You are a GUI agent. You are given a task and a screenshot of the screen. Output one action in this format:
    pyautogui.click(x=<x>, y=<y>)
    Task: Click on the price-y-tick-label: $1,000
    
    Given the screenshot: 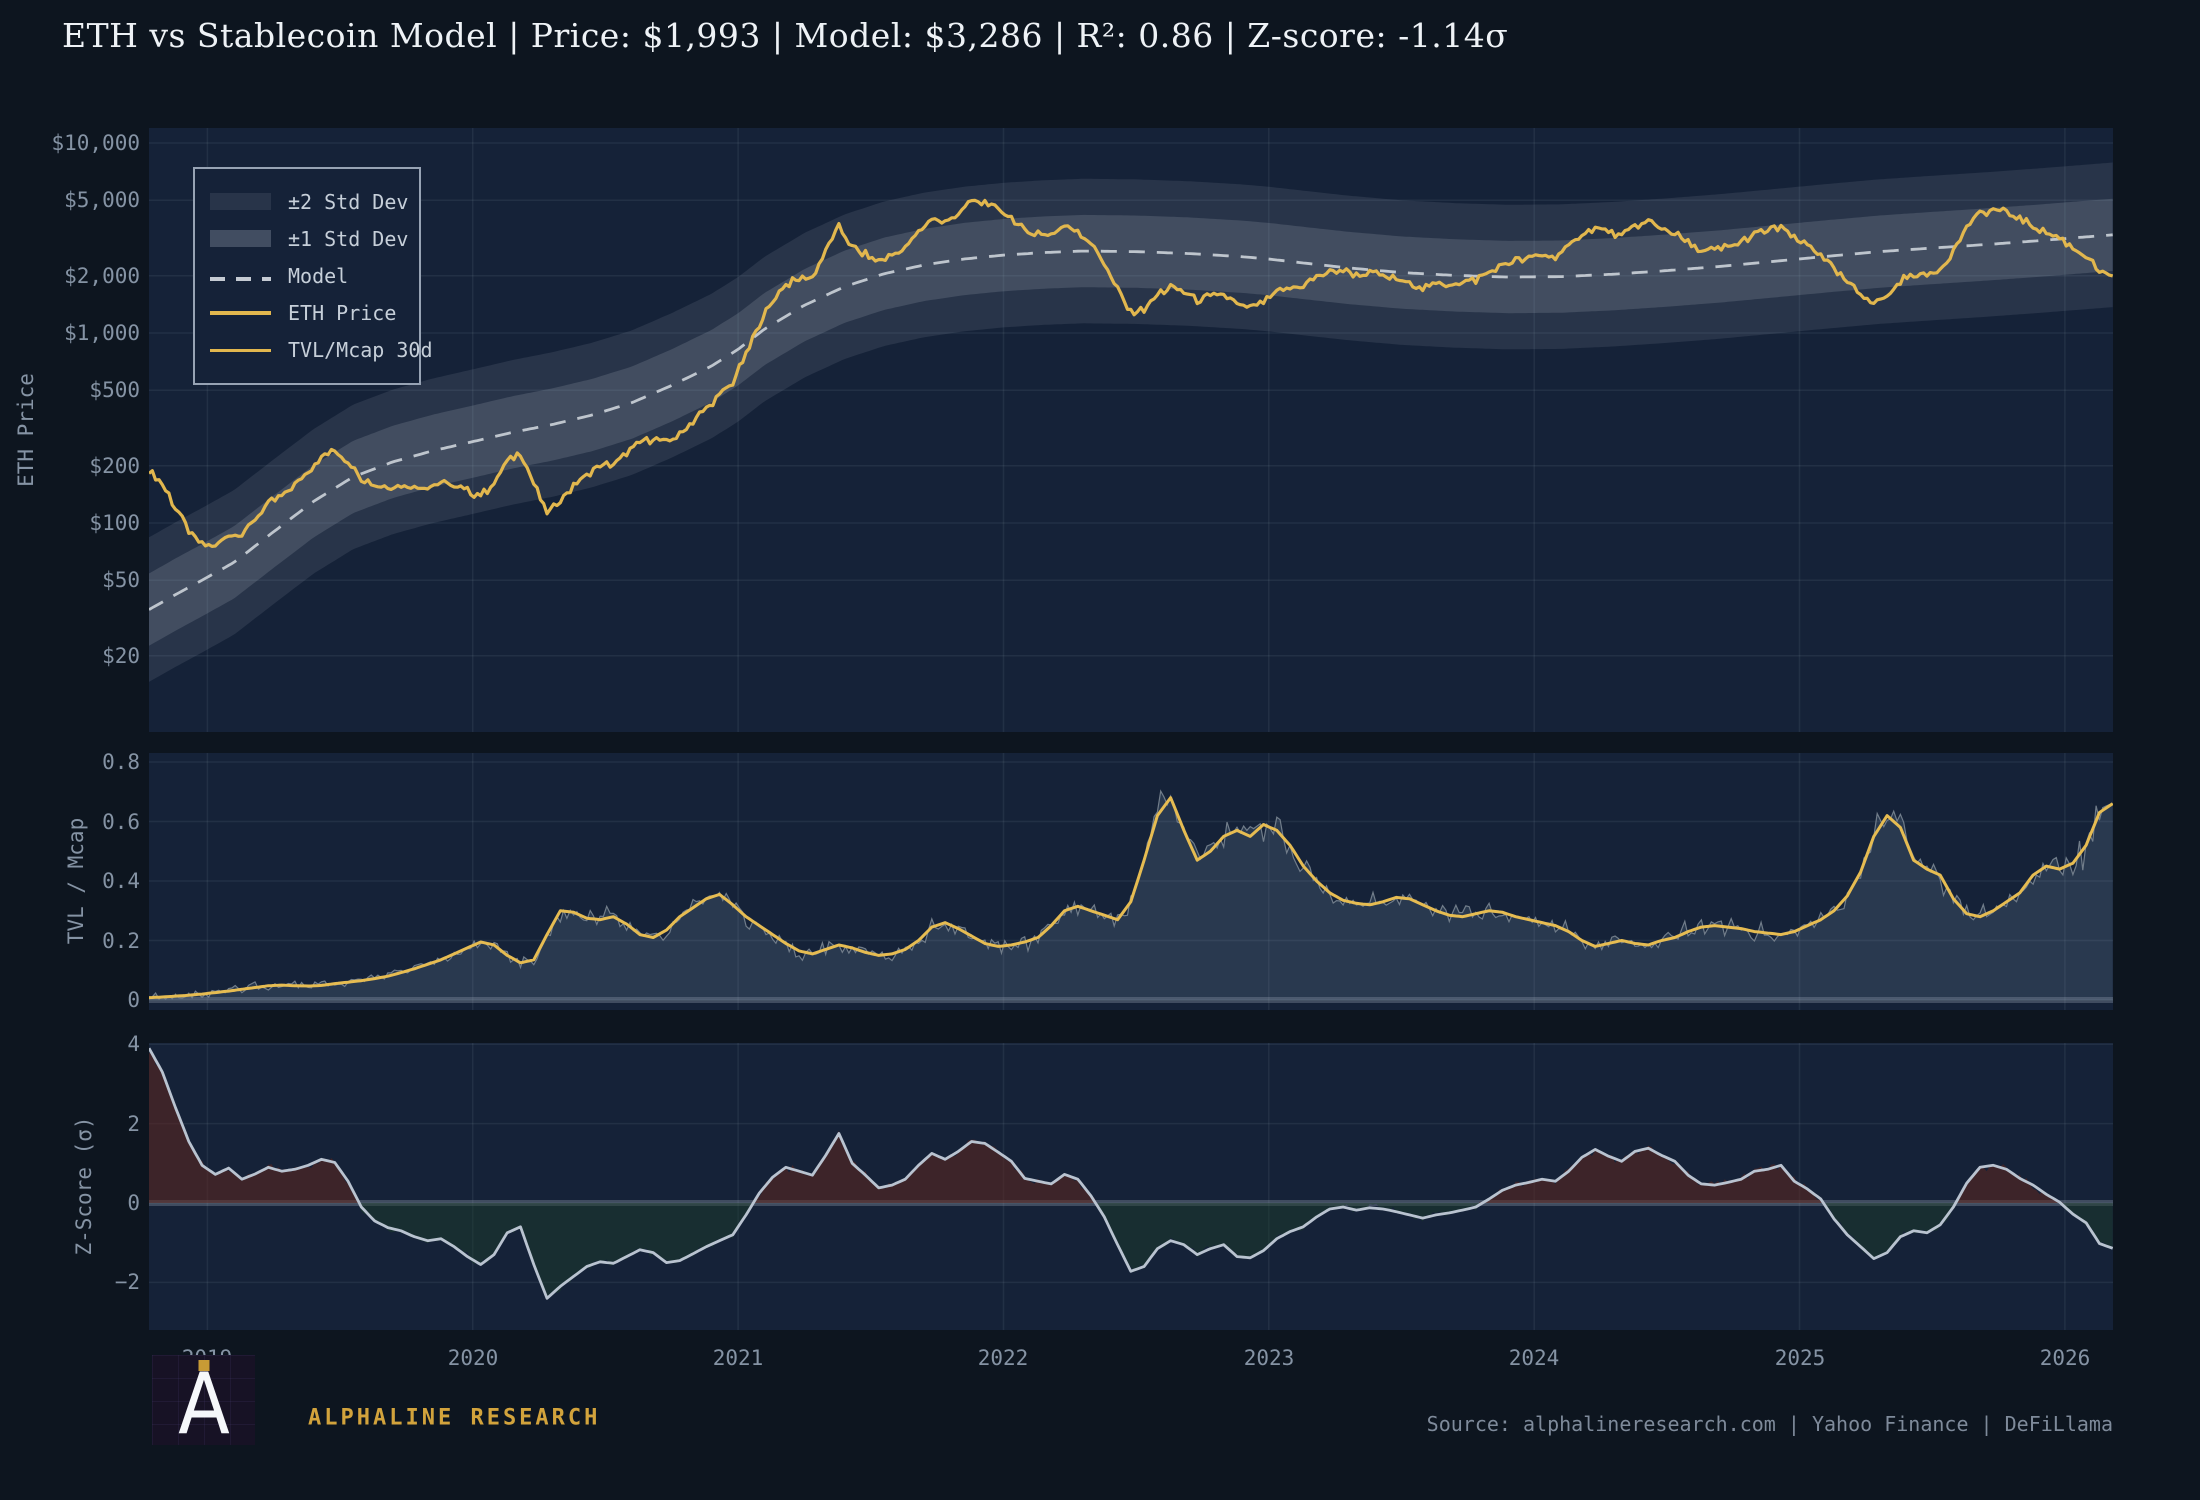 What is the action you would take?
    pyautogui.click(x=102, y=333)
    